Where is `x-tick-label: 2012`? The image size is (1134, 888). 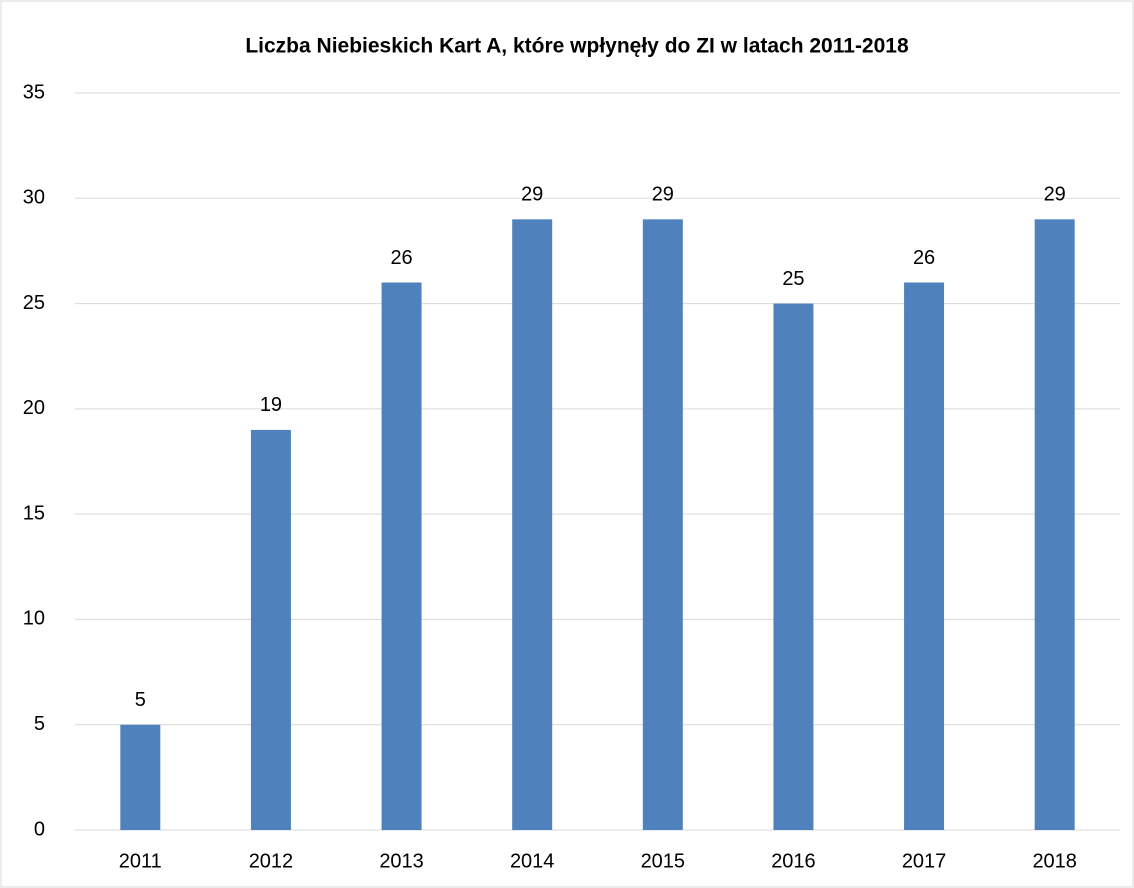
x-tick-label: 2012 is located at coordinates (271, 861).